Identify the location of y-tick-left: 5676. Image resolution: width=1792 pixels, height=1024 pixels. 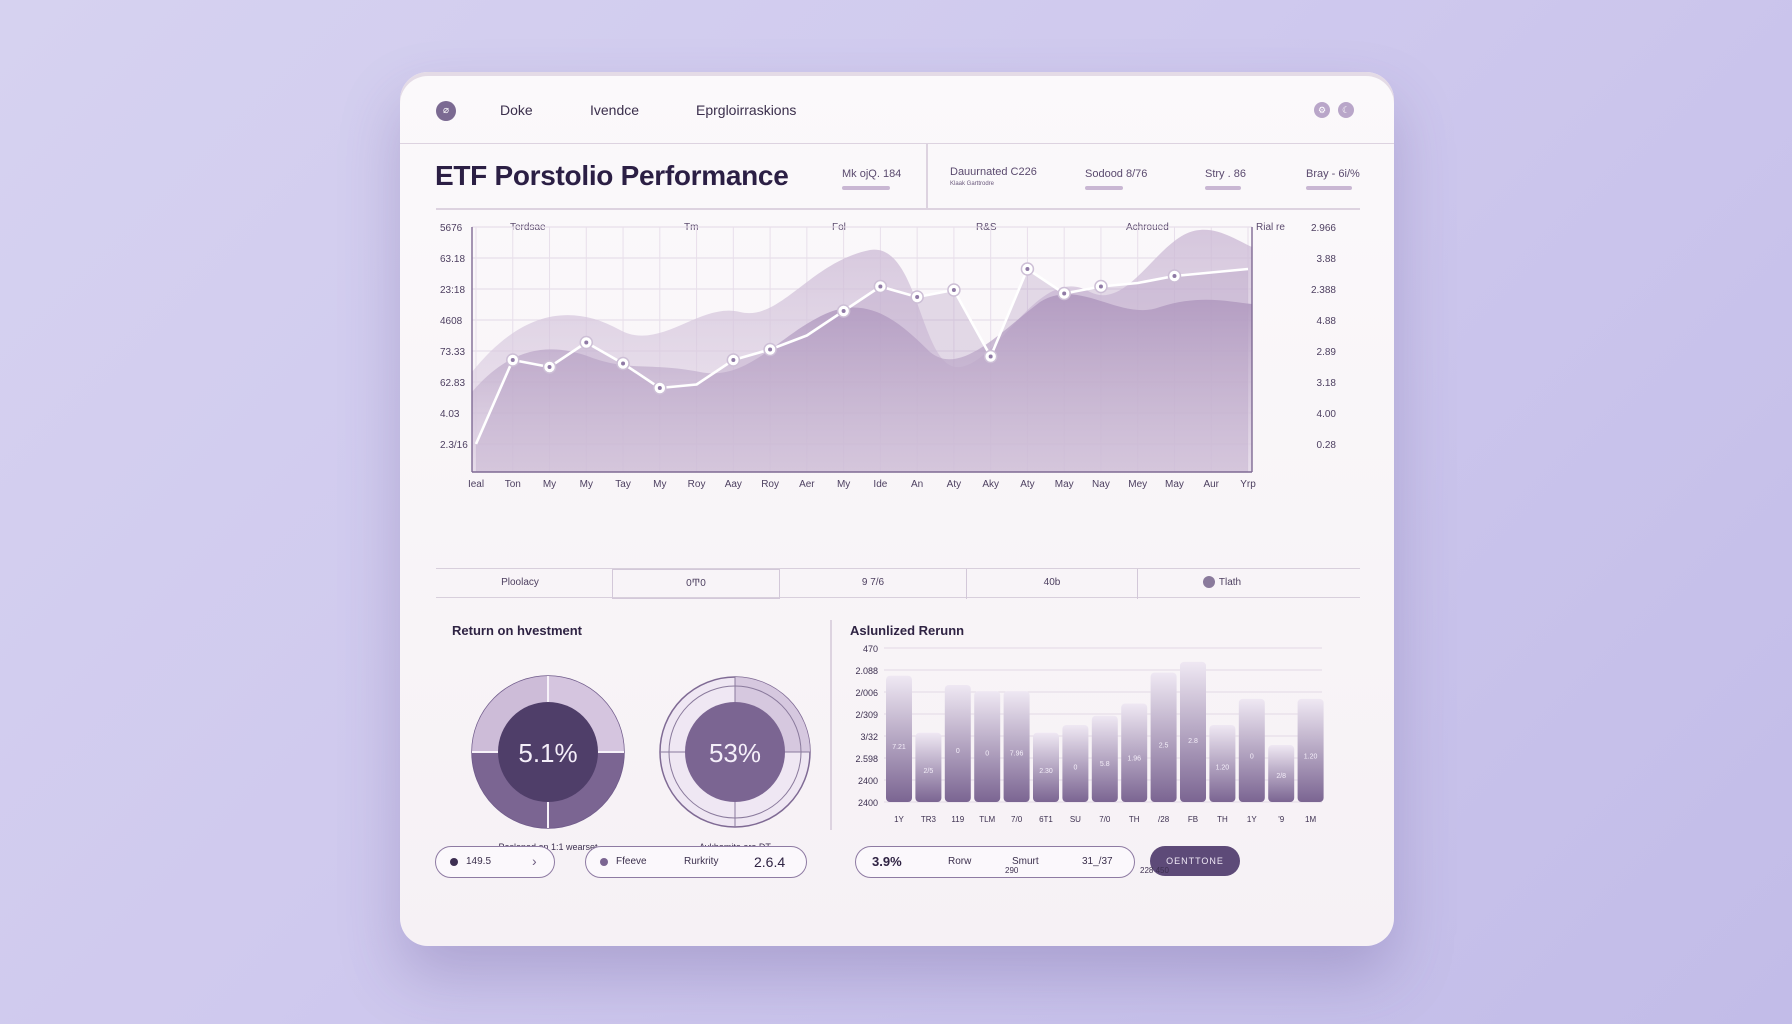
(451, 228).